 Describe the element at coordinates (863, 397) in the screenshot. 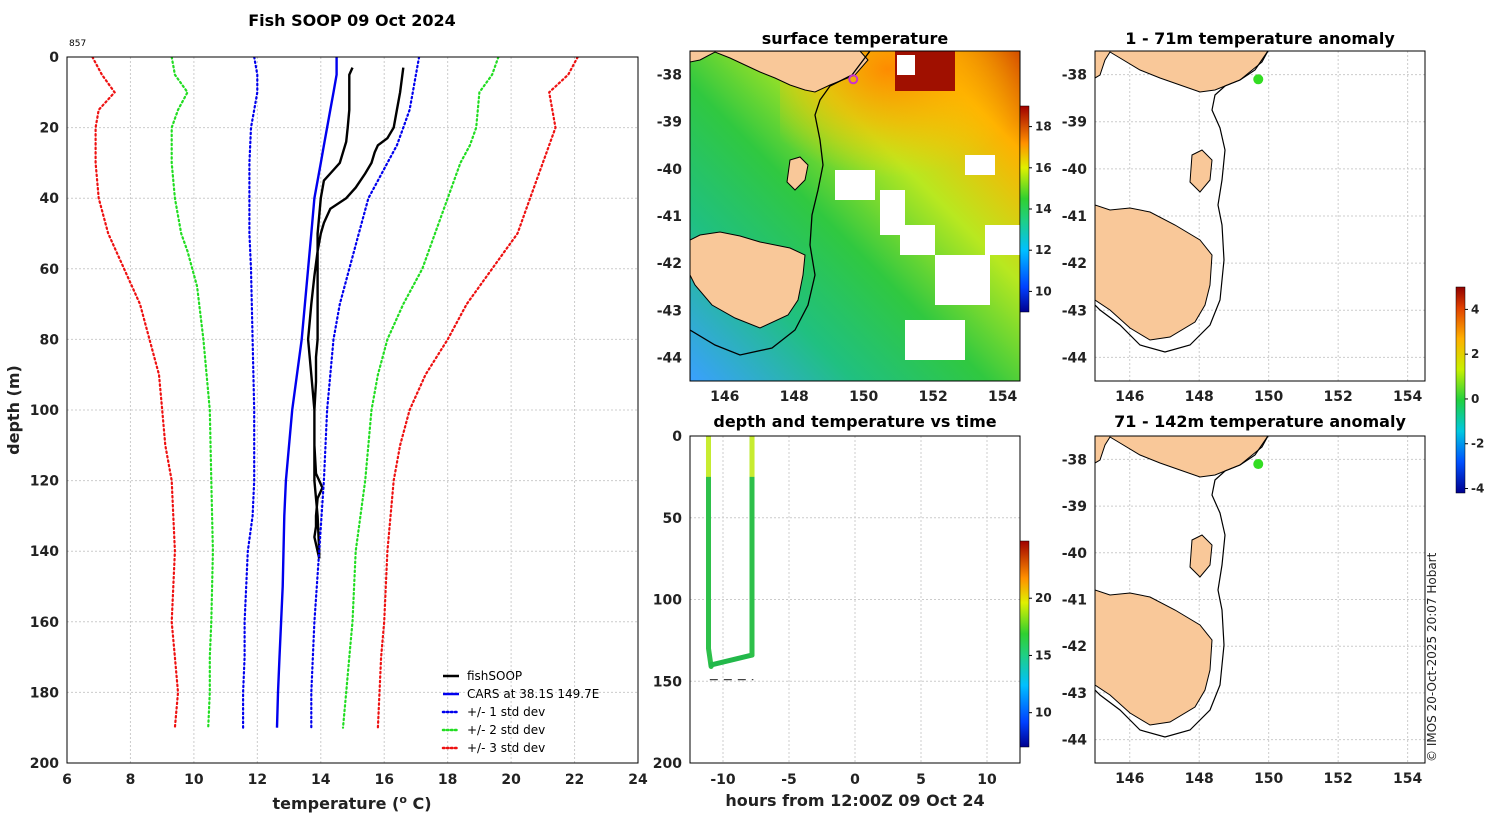

I see `sst-xtick-label: 150` at that location.